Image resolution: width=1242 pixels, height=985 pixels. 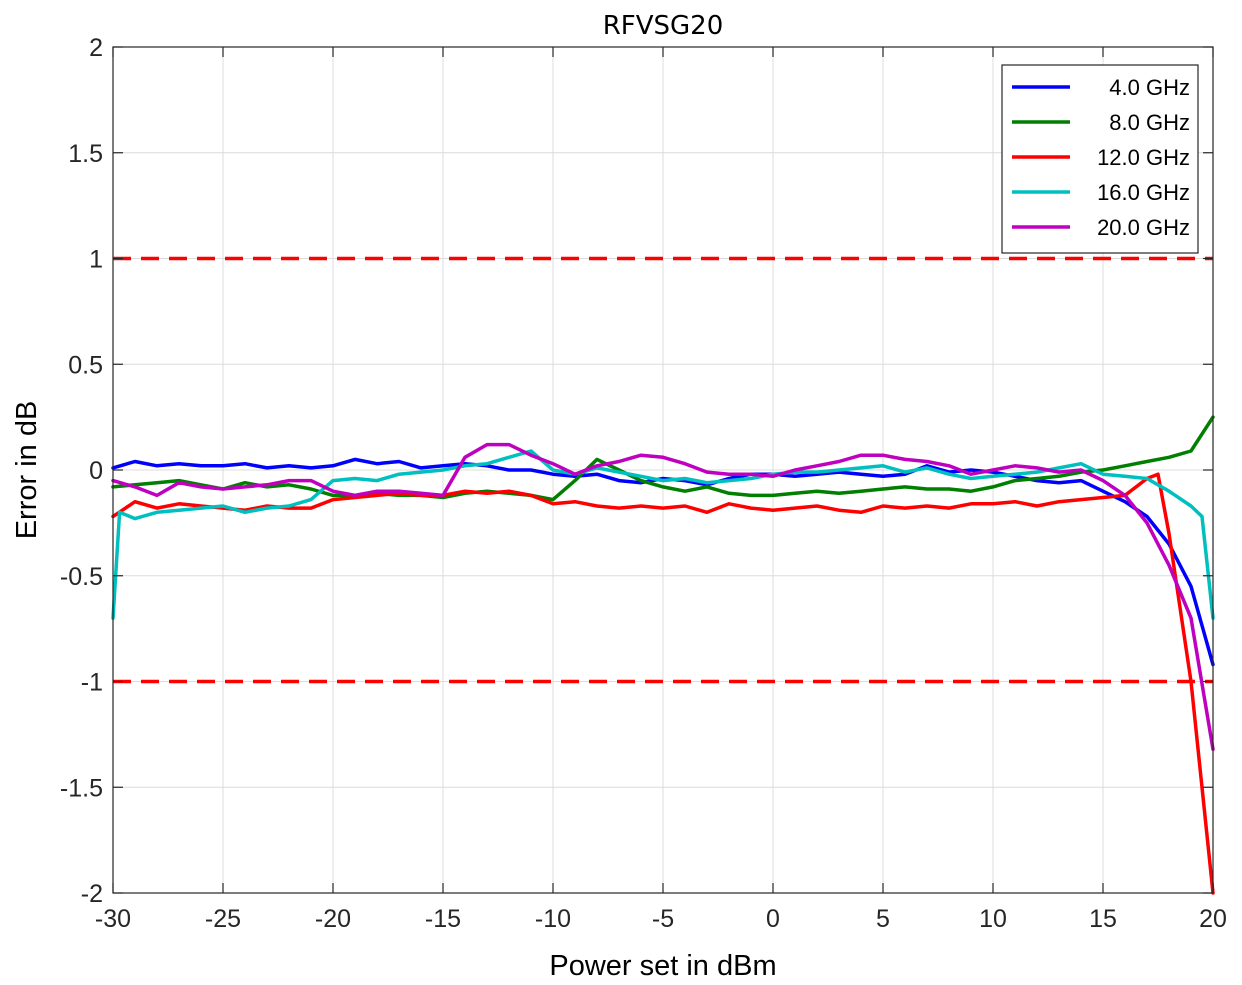 What do you see at coordinates (773, 919) in the screenshot?
I see `x-tick-label: 0` at bounding box center [773, 919].